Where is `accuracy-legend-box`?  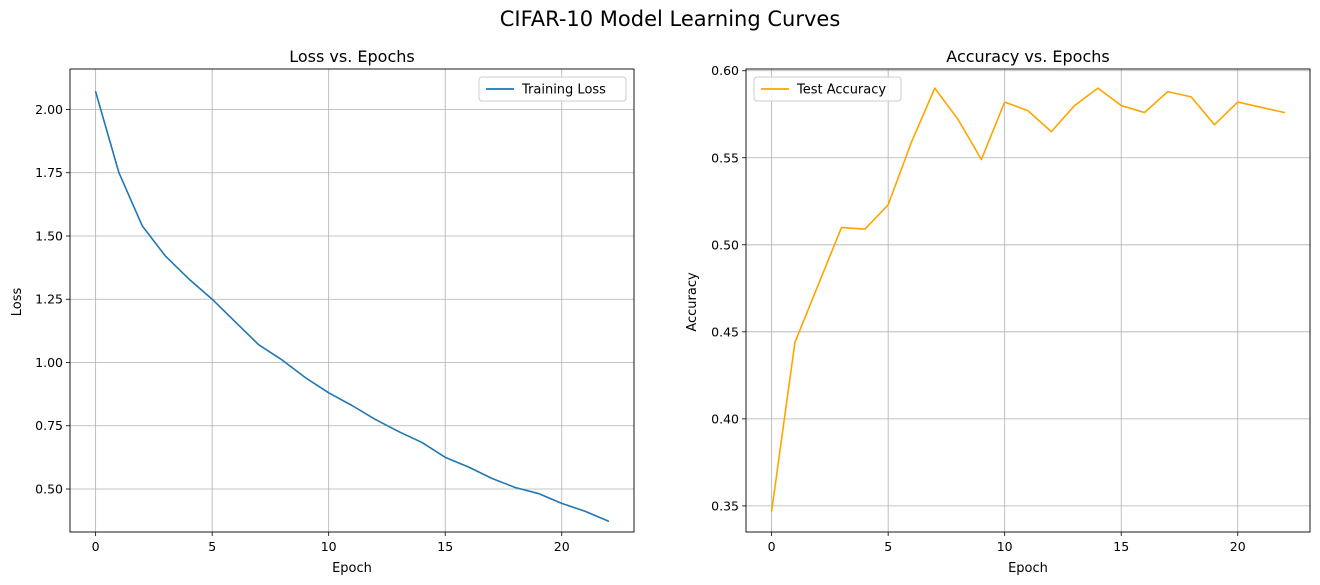
accuracy-legend-box is located at coordinates (827, 89).